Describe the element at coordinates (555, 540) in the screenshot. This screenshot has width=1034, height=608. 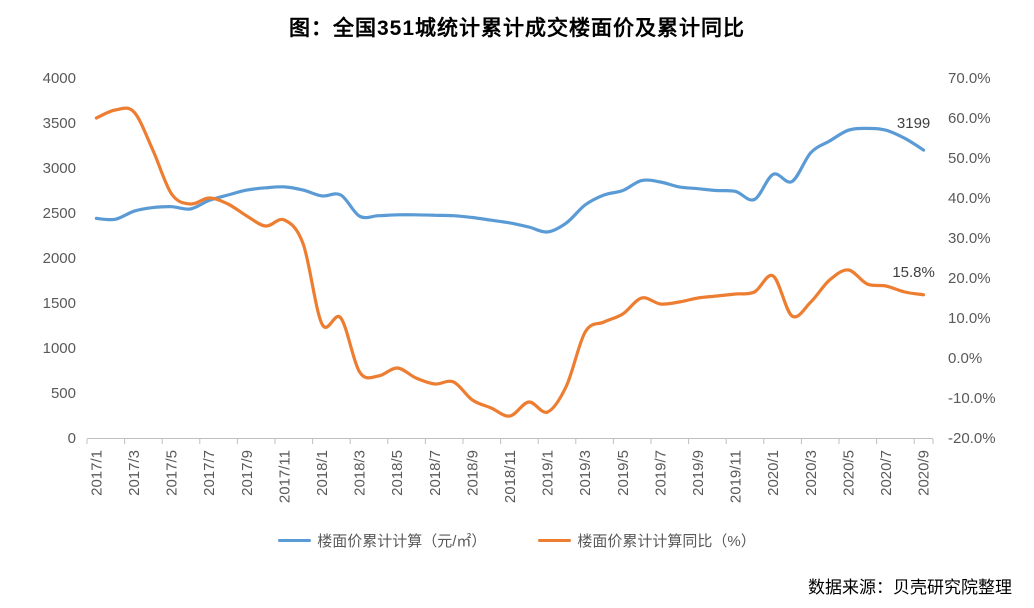
I see `legend-line-orange` at that location.